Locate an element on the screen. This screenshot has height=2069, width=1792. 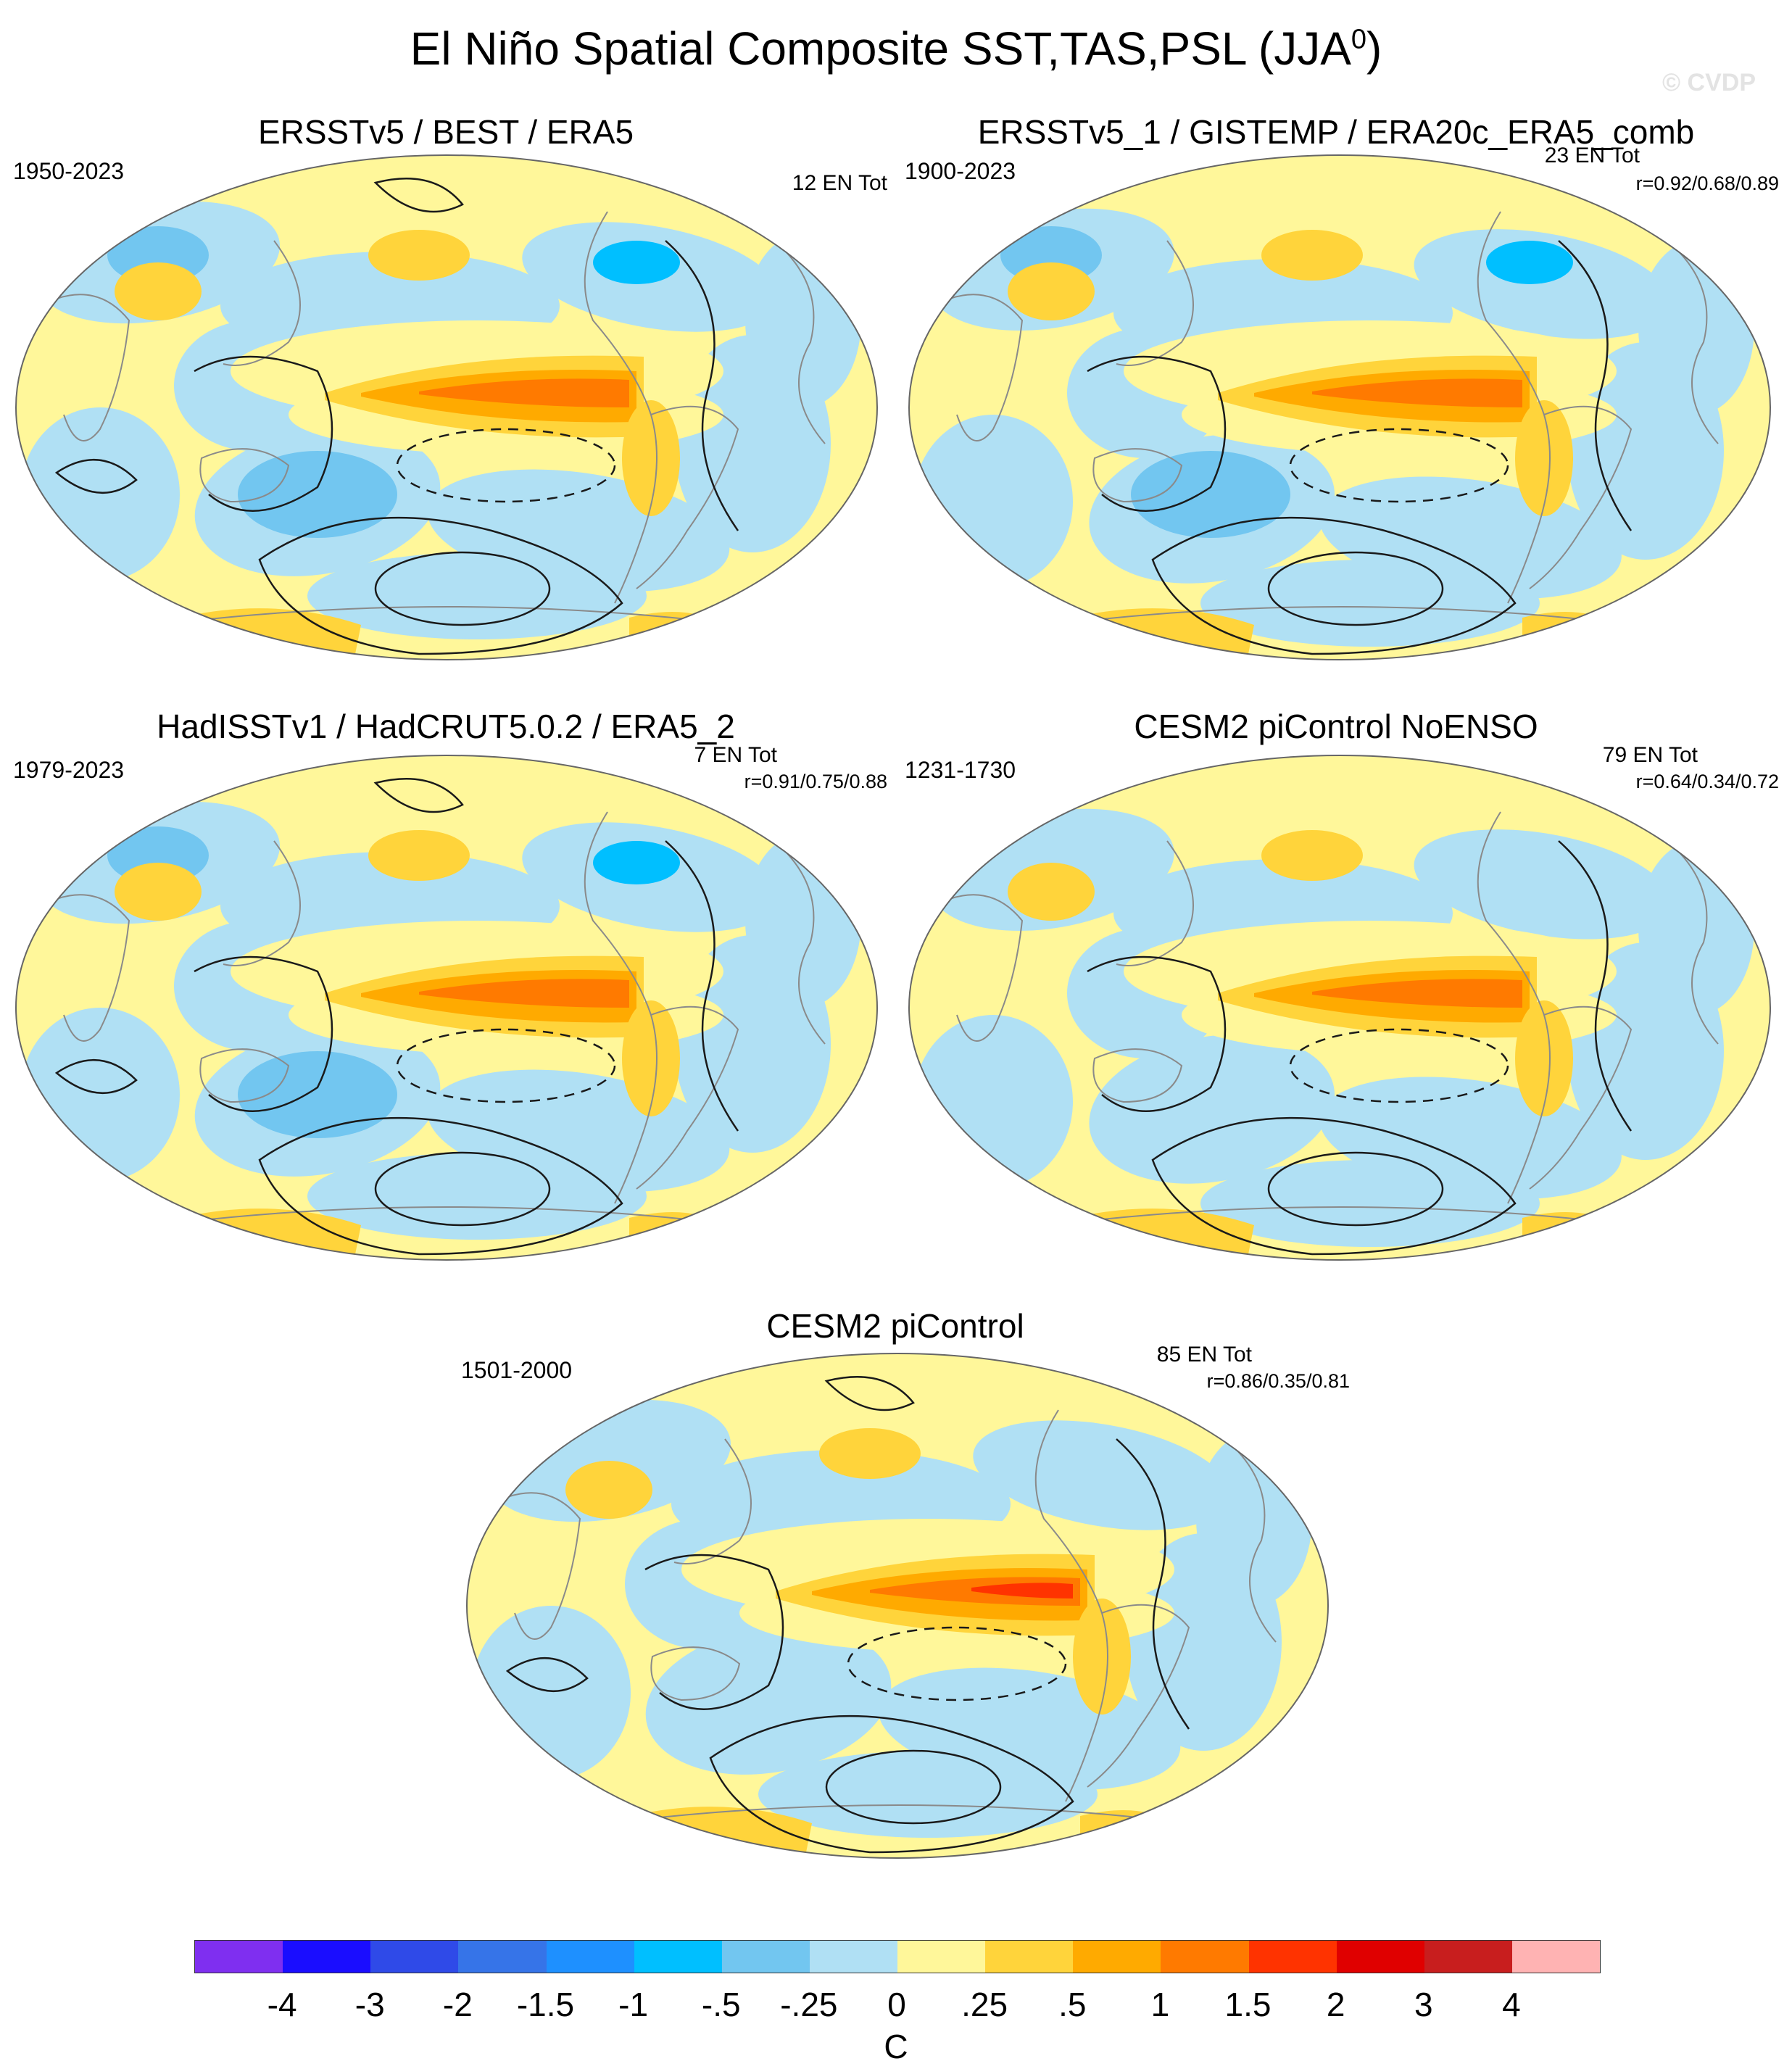
colorbar-tick-label: -.25 is located at coordinates (809, 2004).